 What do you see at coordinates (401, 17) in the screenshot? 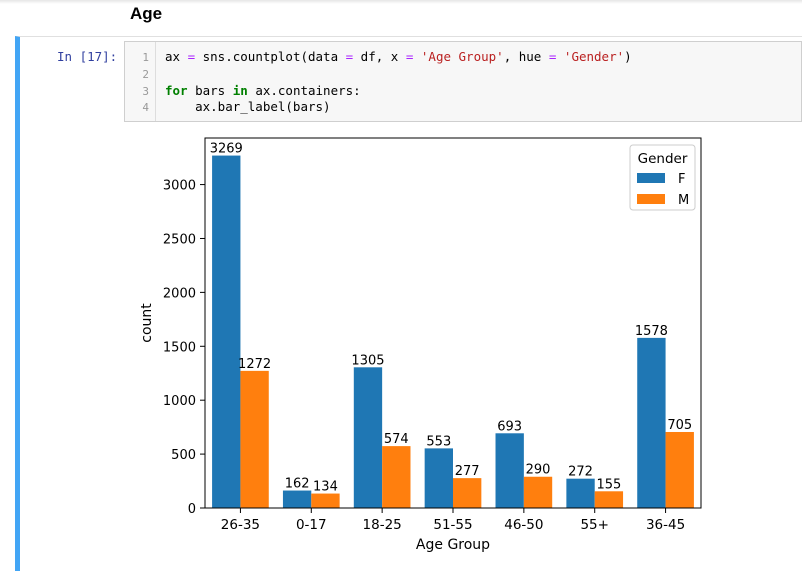
I see `notebook-top-area` at bounding box center [401, 17].